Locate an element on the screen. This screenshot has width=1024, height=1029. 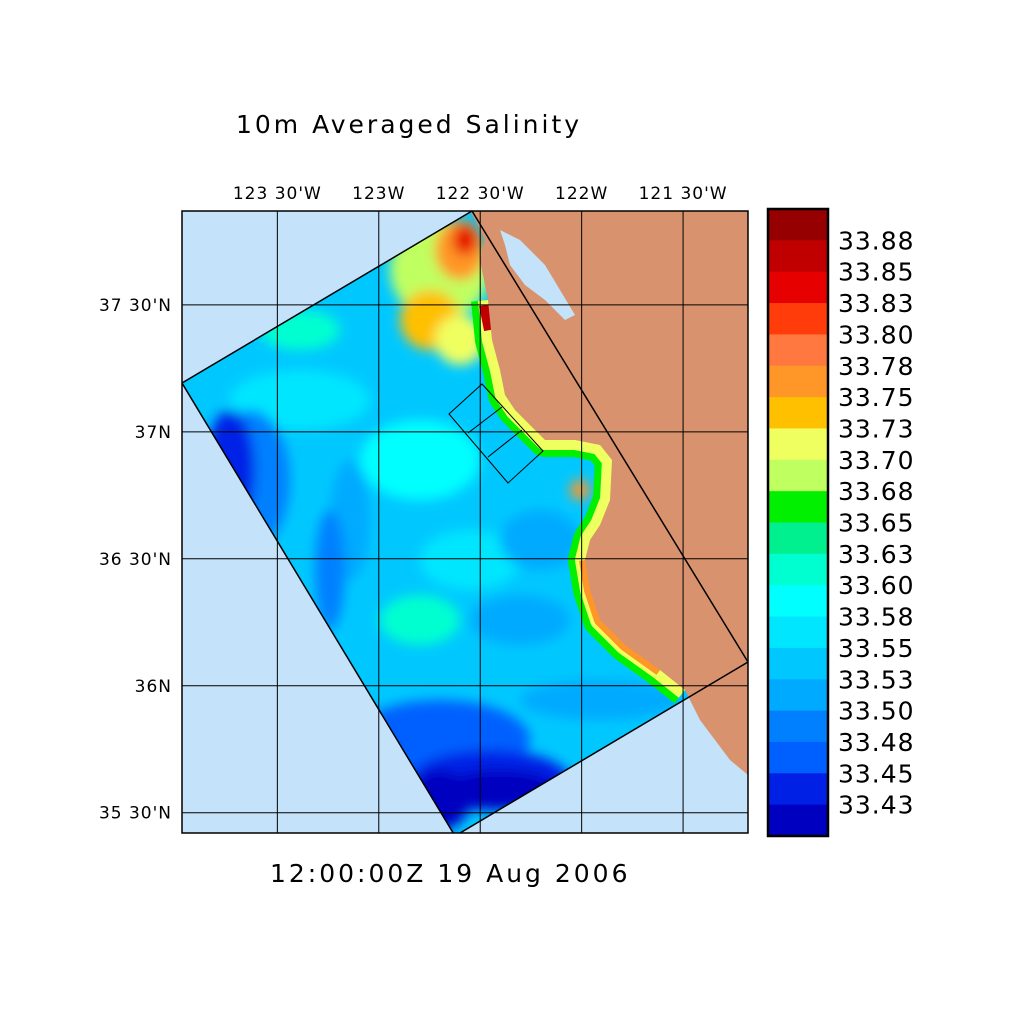
land is located at coordinates (609, 493).